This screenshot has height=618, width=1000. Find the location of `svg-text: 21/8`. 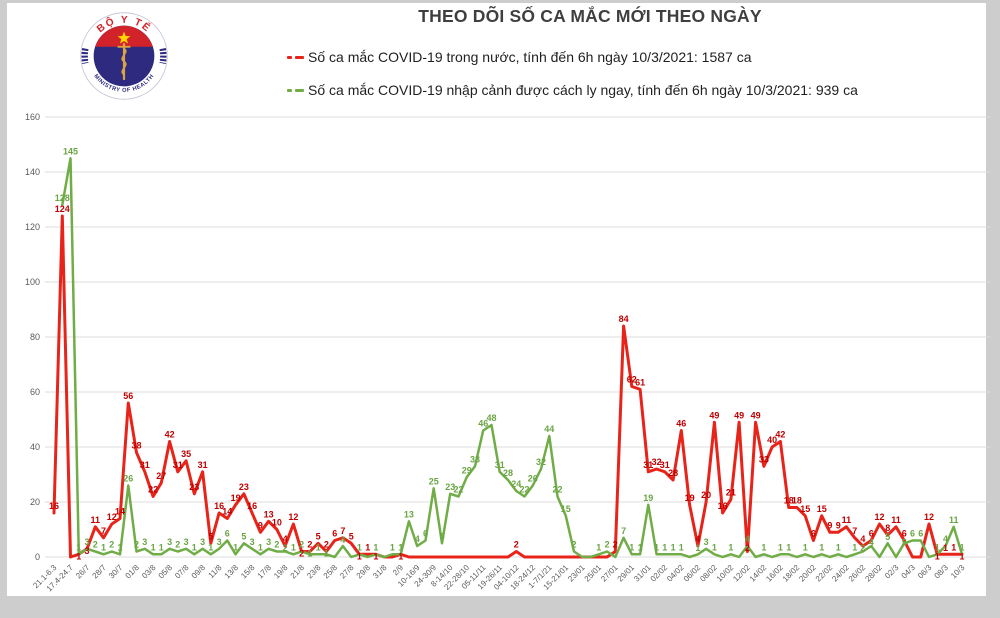

svg-text: 21/8 is located at coordinates (298, 572).